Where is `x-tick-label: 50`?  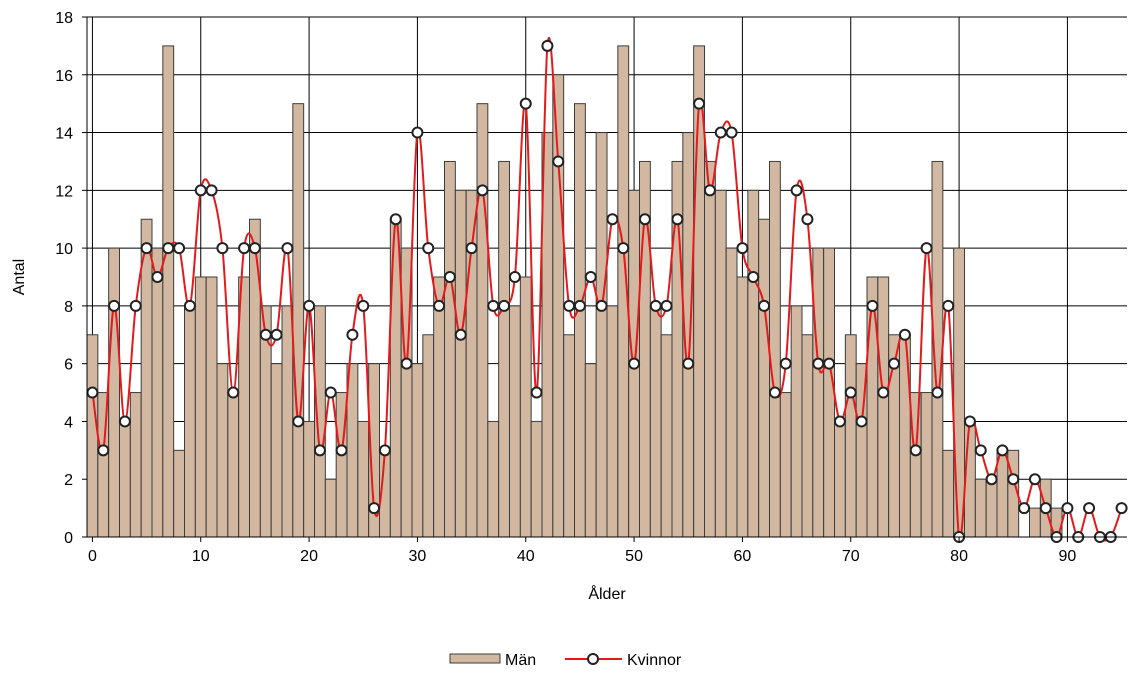
x-tick-label: 50 is located at coordinates (634, 556).